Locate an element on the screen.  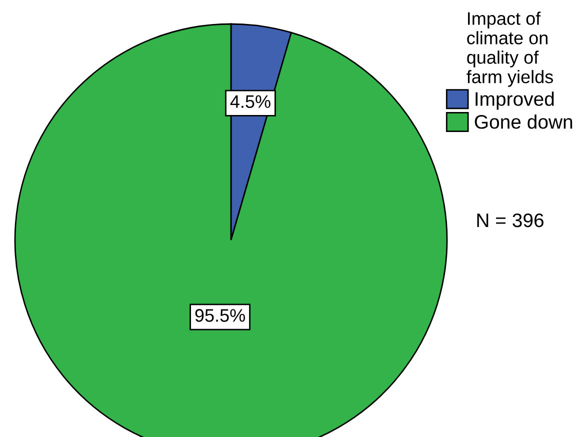
legend-title: Impact of climate on quality of farm yields is located at coordinates (509, 49).